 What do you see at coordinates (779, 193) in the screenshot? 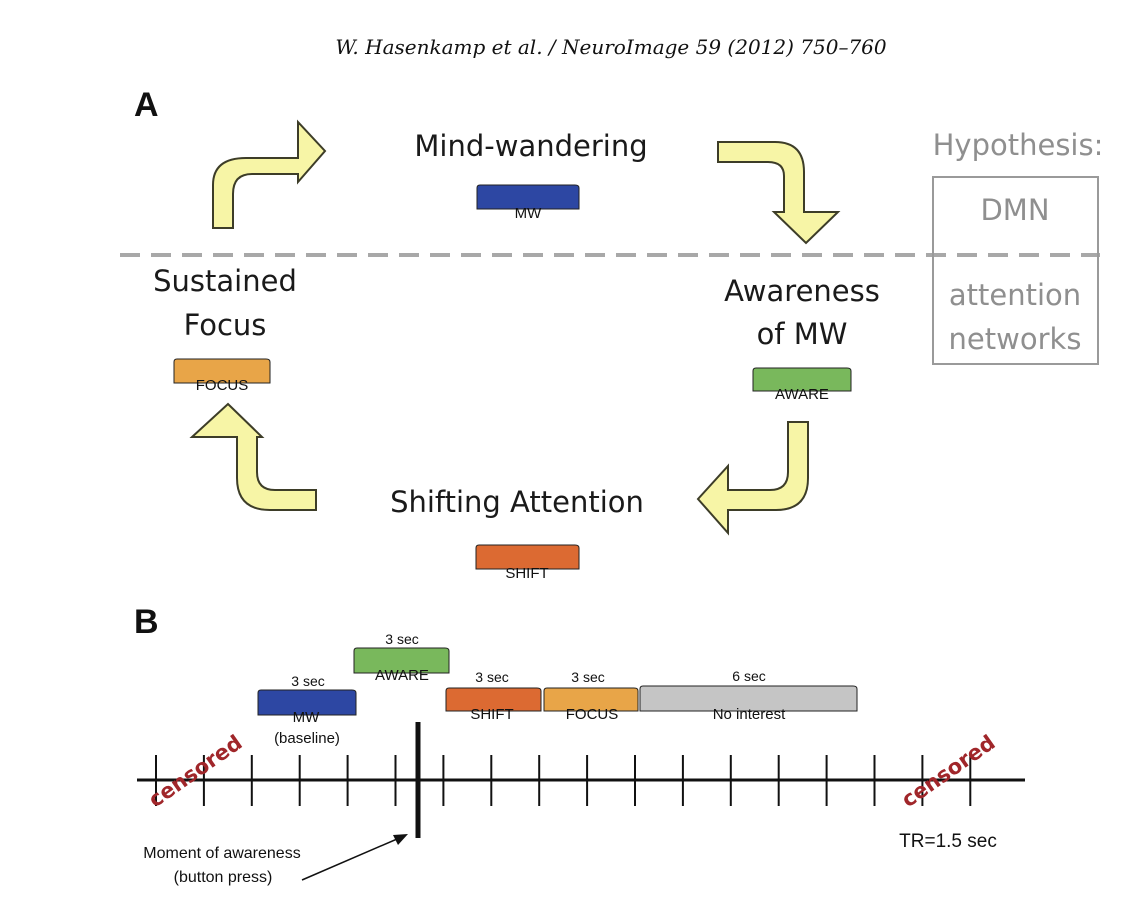
I see `curved-arrow-right-down-icon` at bounding box center [779, 193].